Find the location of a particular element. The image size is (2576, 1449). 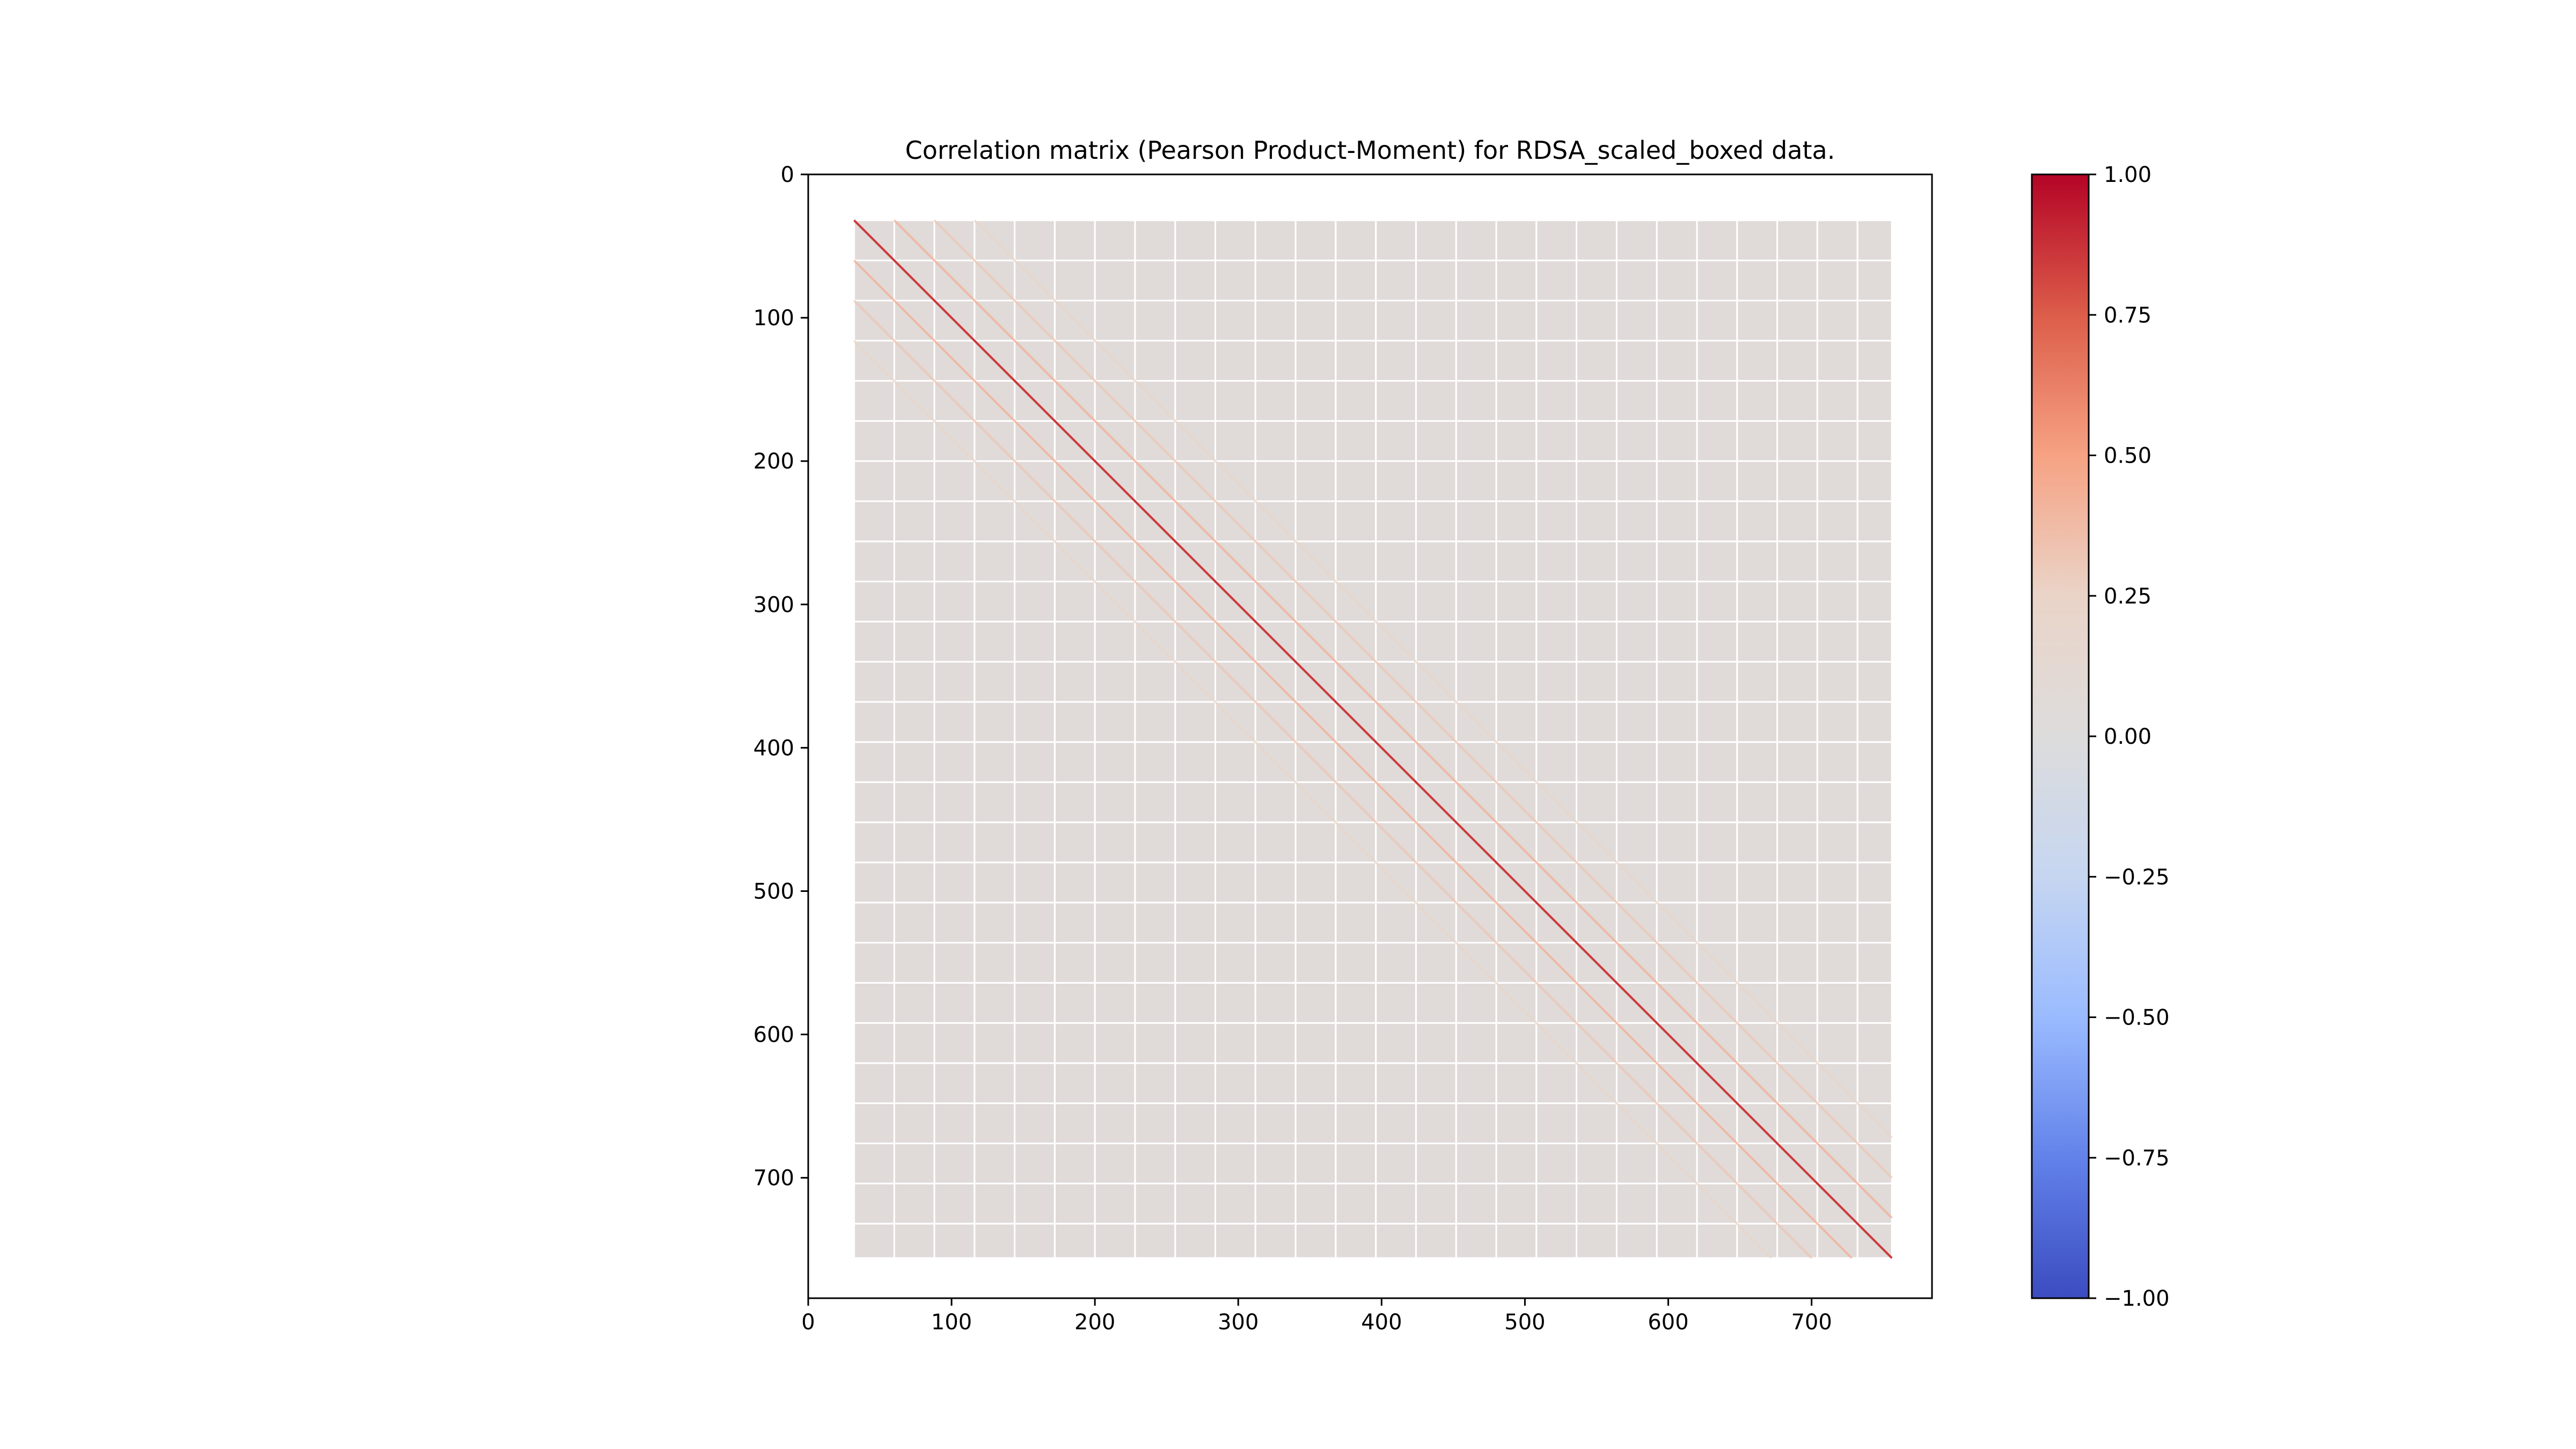

x-tick-label: 400 is located at coordinates (1381, 1322).